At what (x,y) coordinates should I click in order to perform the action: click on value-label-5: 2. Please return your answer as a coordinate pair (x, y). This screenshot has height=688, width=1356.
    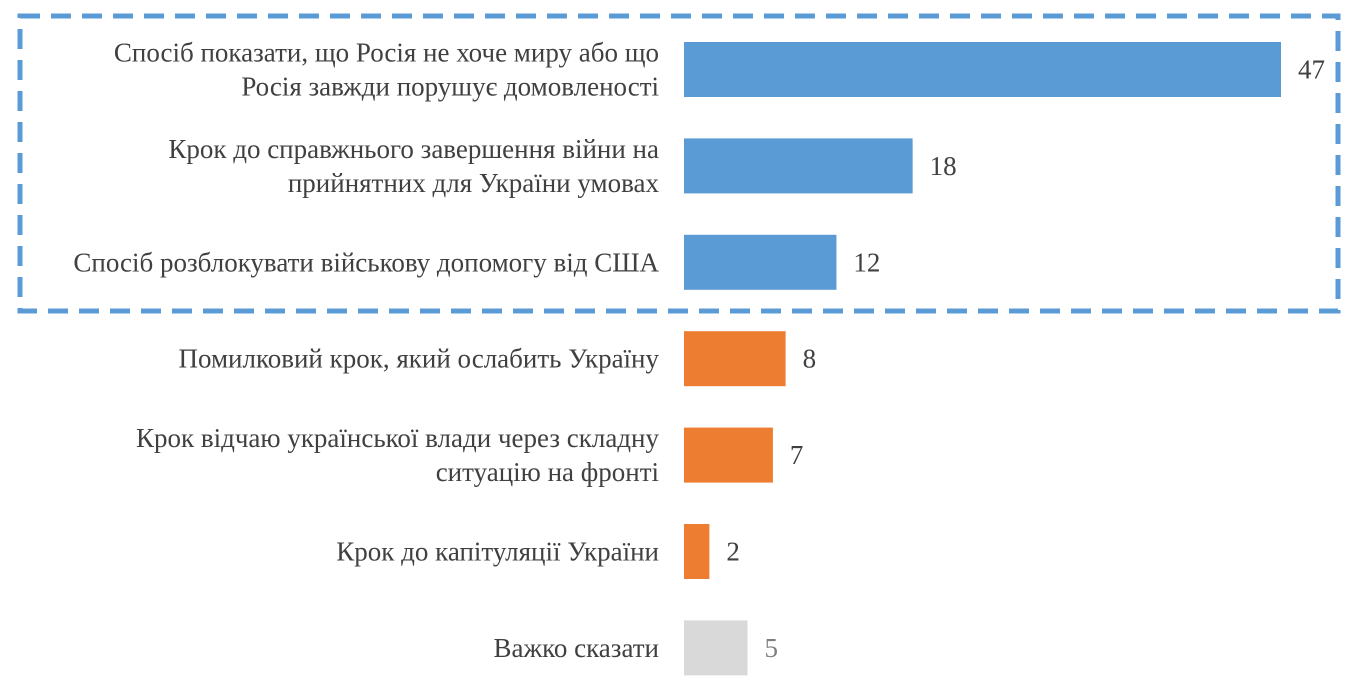
    Looking at the image, I should click on (733, 552).